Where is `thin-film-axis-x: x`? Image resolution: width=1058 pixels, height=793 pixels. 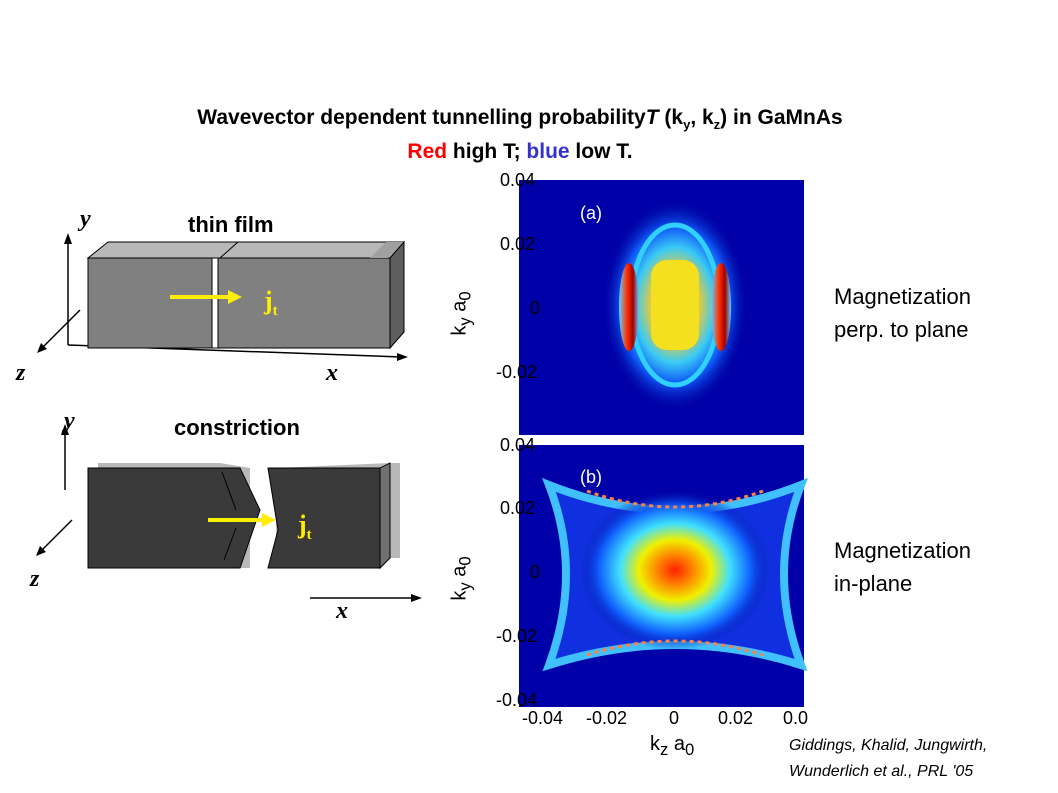 thin-film-axis-x: x is located at coordinates (332, 373).